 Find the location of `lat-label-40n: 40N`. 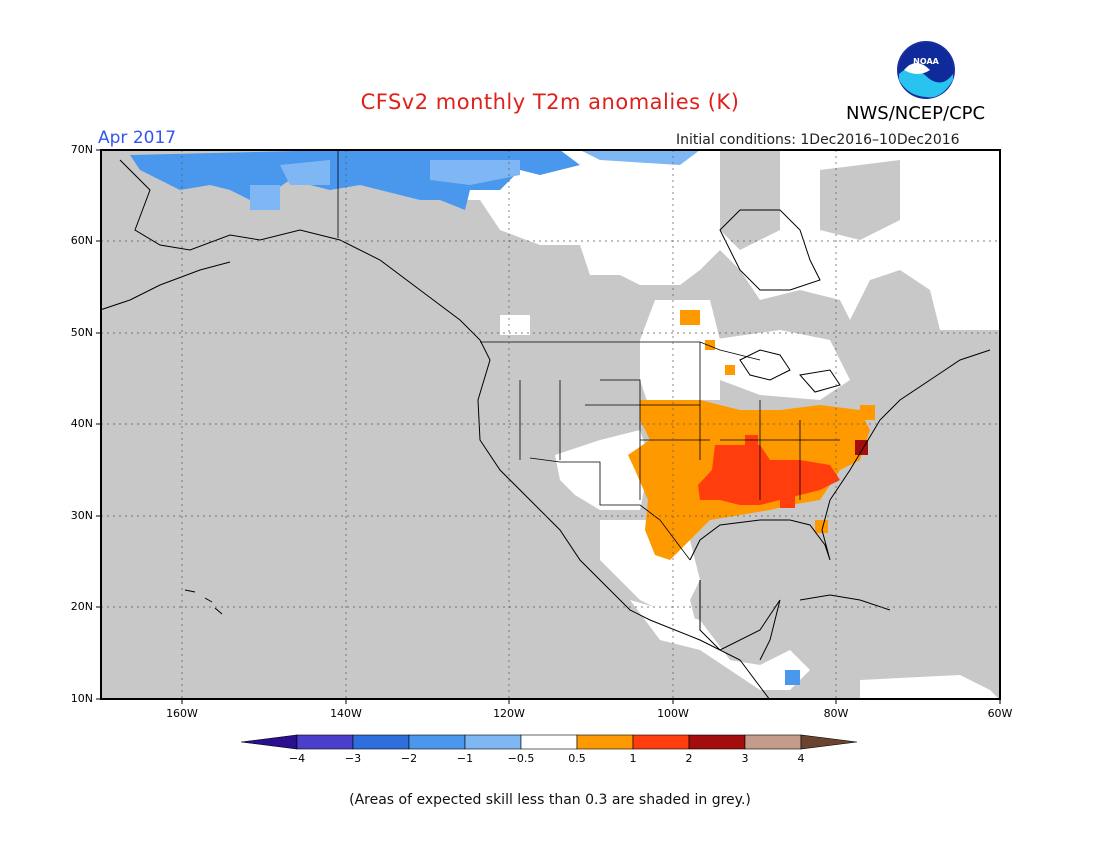

lat-label-40n: 40N is located at coordinates (81, 423).